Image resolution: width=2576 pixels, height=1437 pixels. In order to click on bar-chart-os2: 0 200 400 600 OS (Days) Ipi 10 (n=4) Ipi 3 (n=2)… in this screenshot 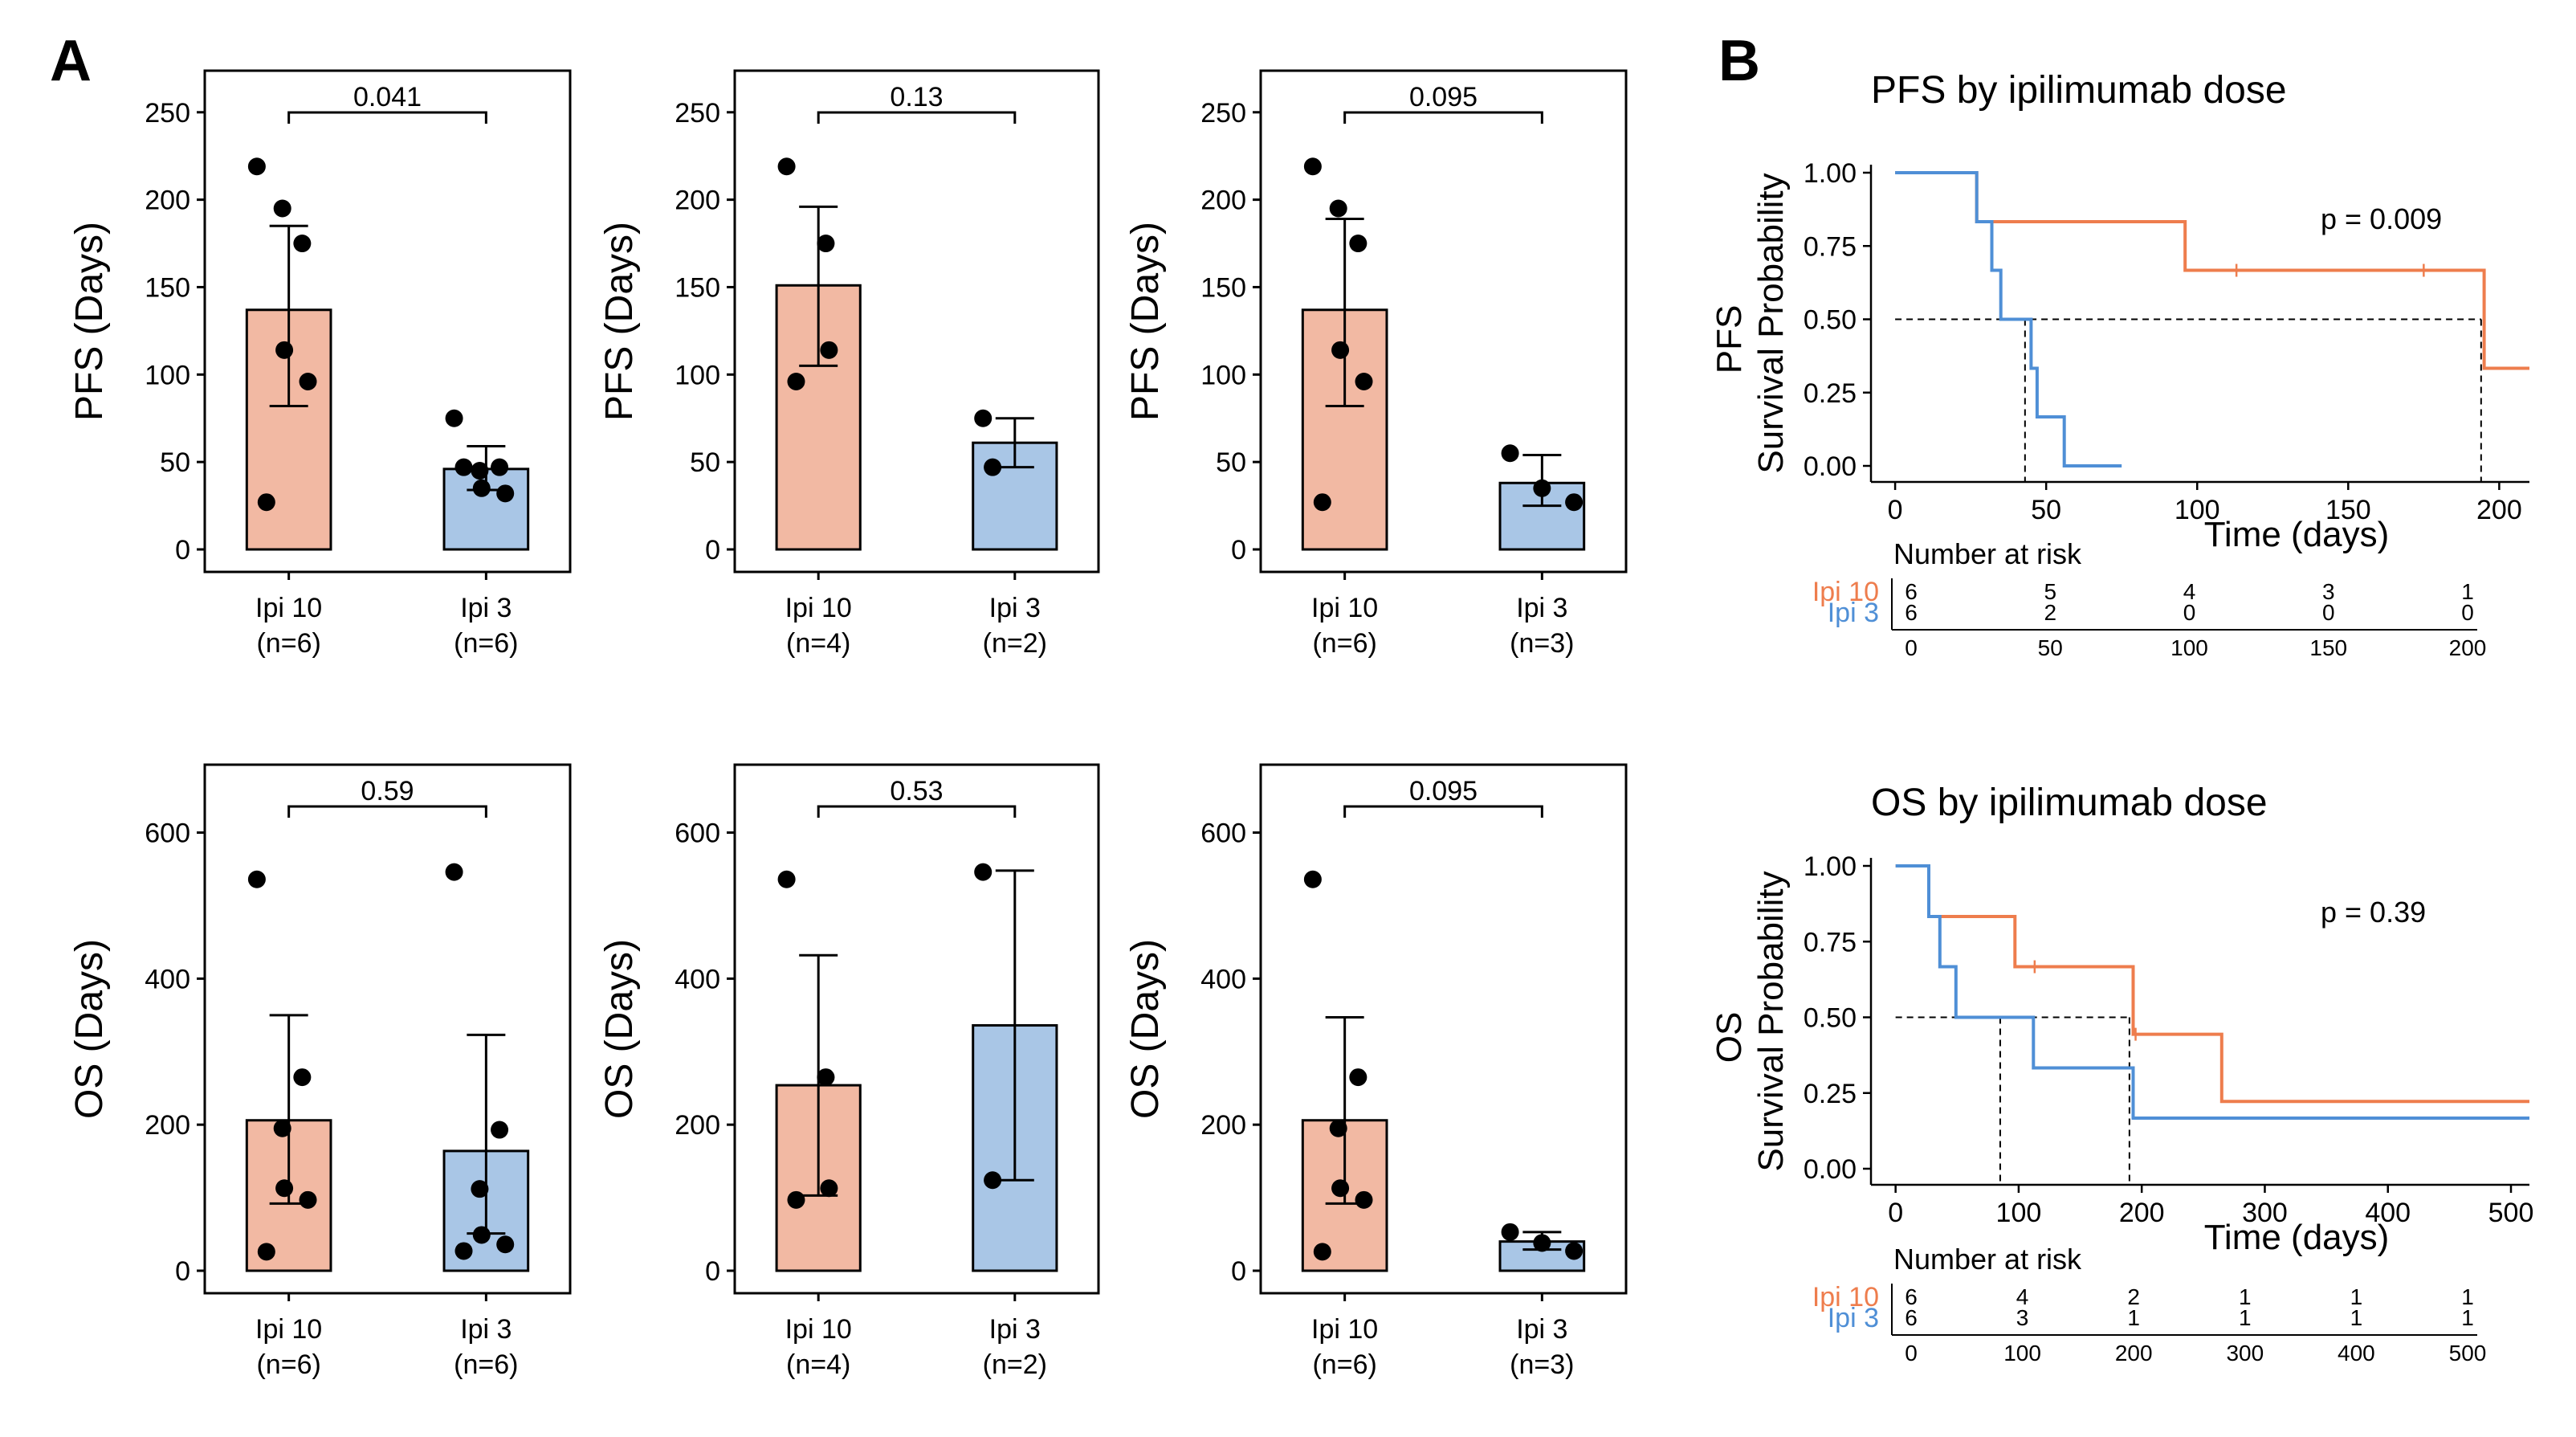, I will do `click(849, 1071)`.